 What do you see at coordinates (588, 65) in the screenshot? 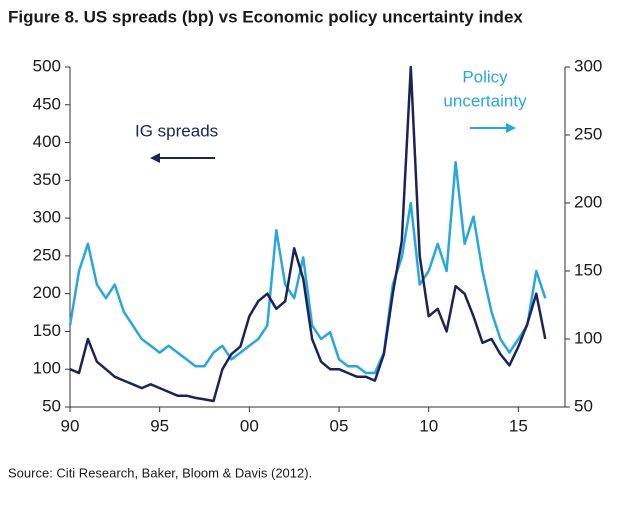
I see `y2-tick-label: 300` at bounding box center [588, 65].